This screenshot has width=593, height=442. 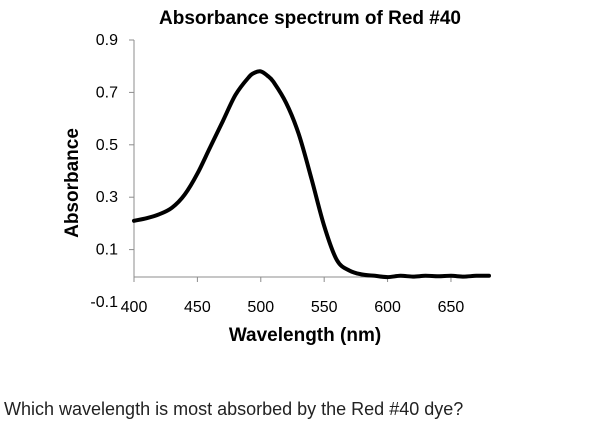 What do you see at coordinates (107, 197) in the screenshot?
I see `y-tick-label: 0.3` at bounding box center [107, 197].